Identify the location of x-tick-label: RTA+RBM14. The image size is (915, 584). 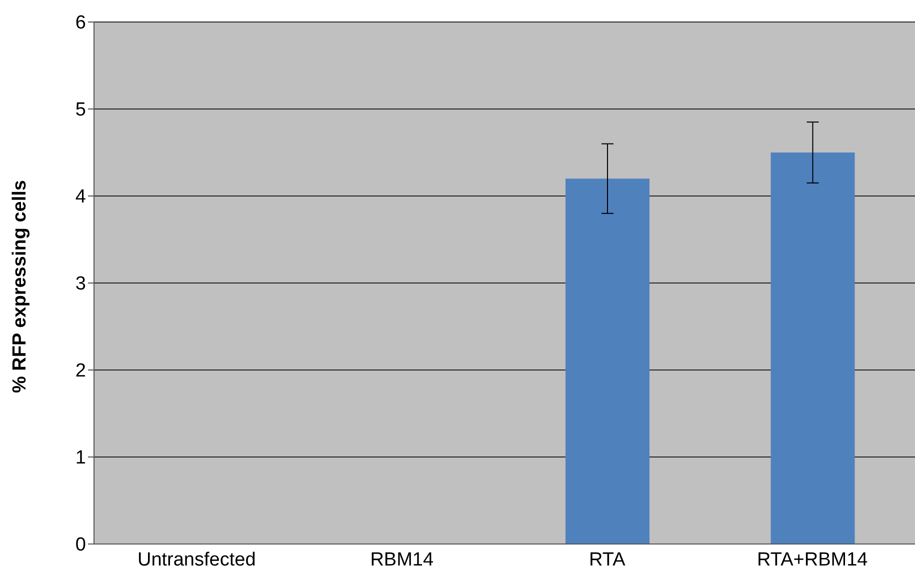
(812, 559).